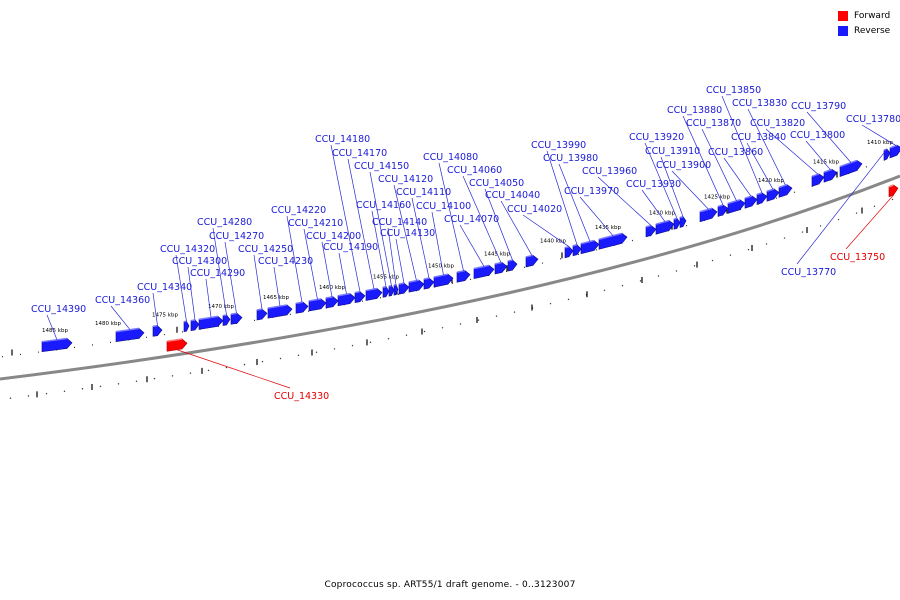 Image resolution: width=900 pixels, height=600 pixels. What do you see at coordinates (224, 222) in the screenshot?
I see `gene-label: CCU_14280` at bounding box center [224, 222].